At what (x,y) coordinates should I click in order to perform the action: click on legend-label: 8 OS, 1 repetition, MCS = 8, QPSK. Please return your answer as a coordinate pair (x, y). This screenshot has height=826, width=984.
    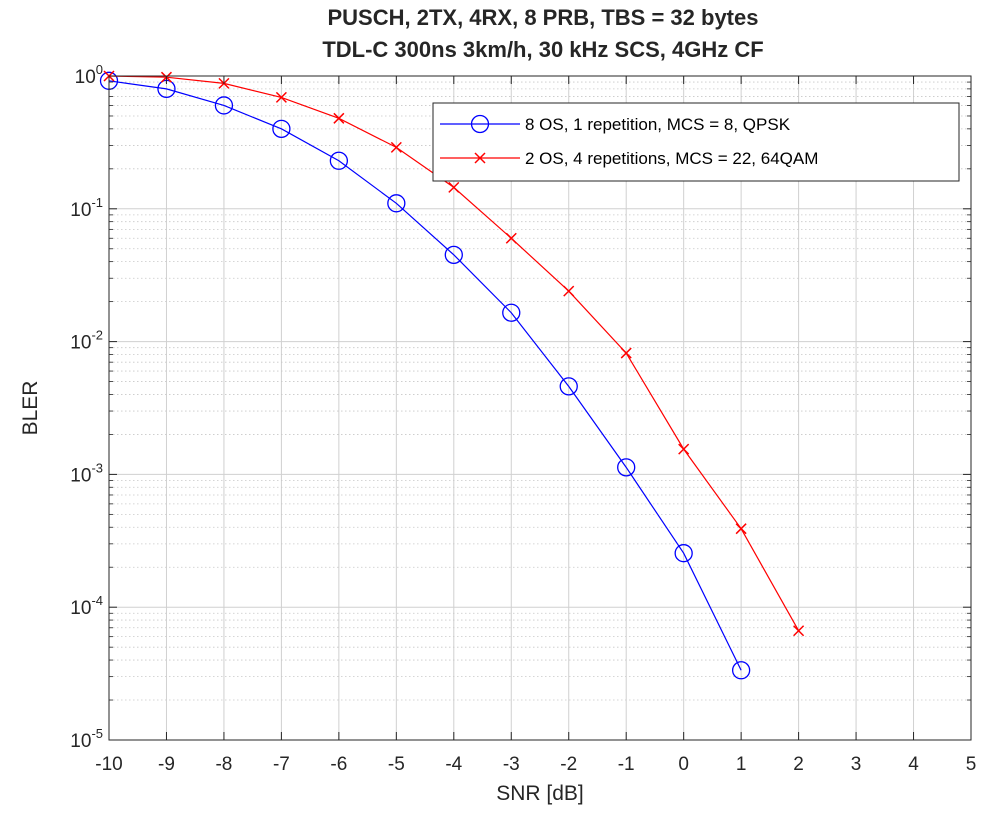
    Looking at the image, I should click on (658, 124).